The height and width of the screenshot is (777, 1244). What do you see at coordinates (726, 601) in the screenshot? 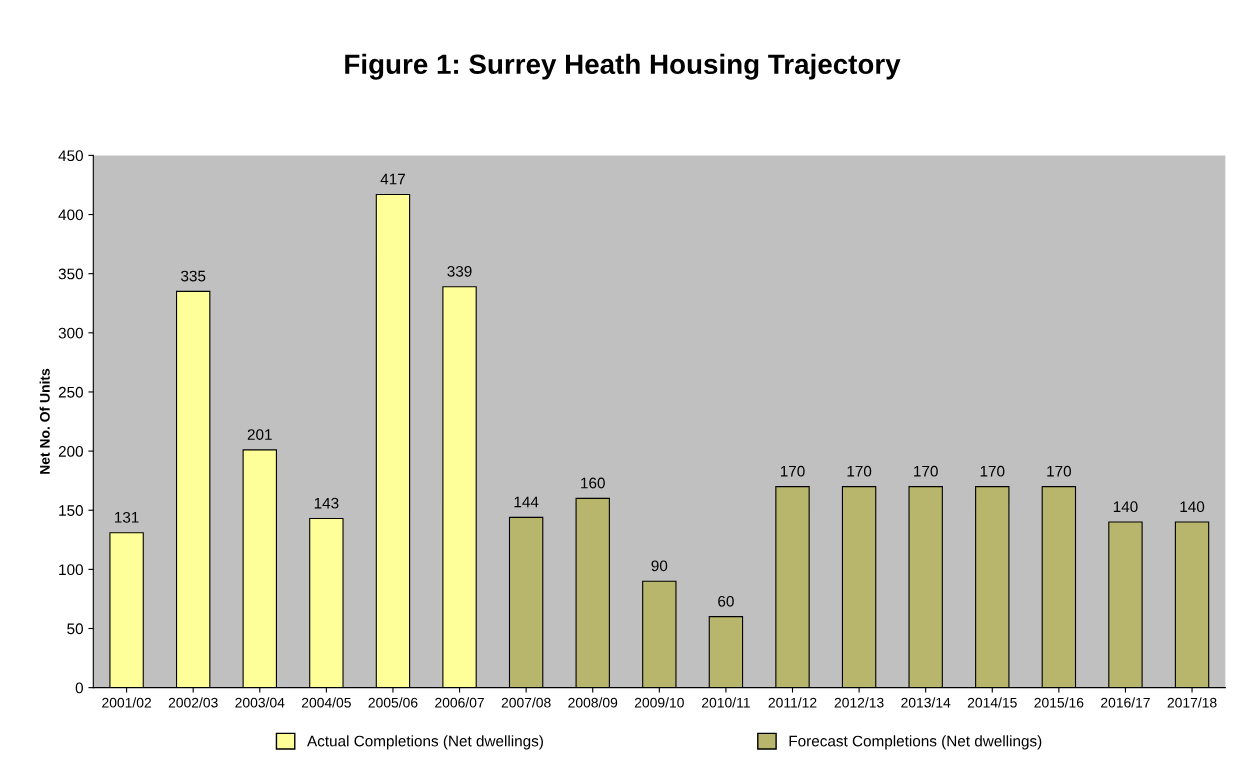
I see `data-label: 60` at bounding box center [726, 601].